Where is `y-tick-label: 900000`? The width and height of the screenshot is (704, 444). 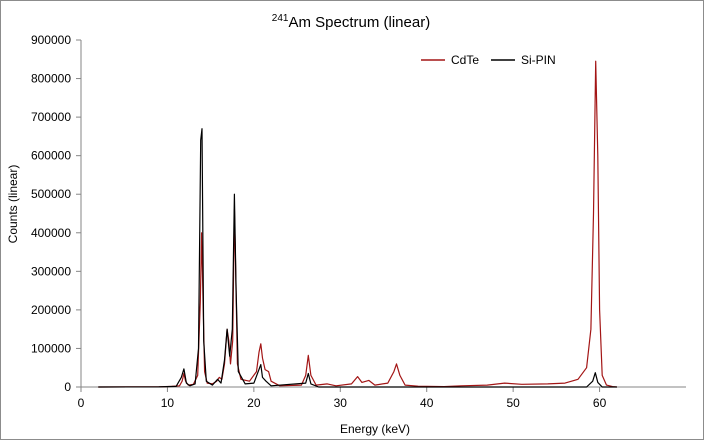
y-tick-label: 900000 is located at coordinates (51, 40).